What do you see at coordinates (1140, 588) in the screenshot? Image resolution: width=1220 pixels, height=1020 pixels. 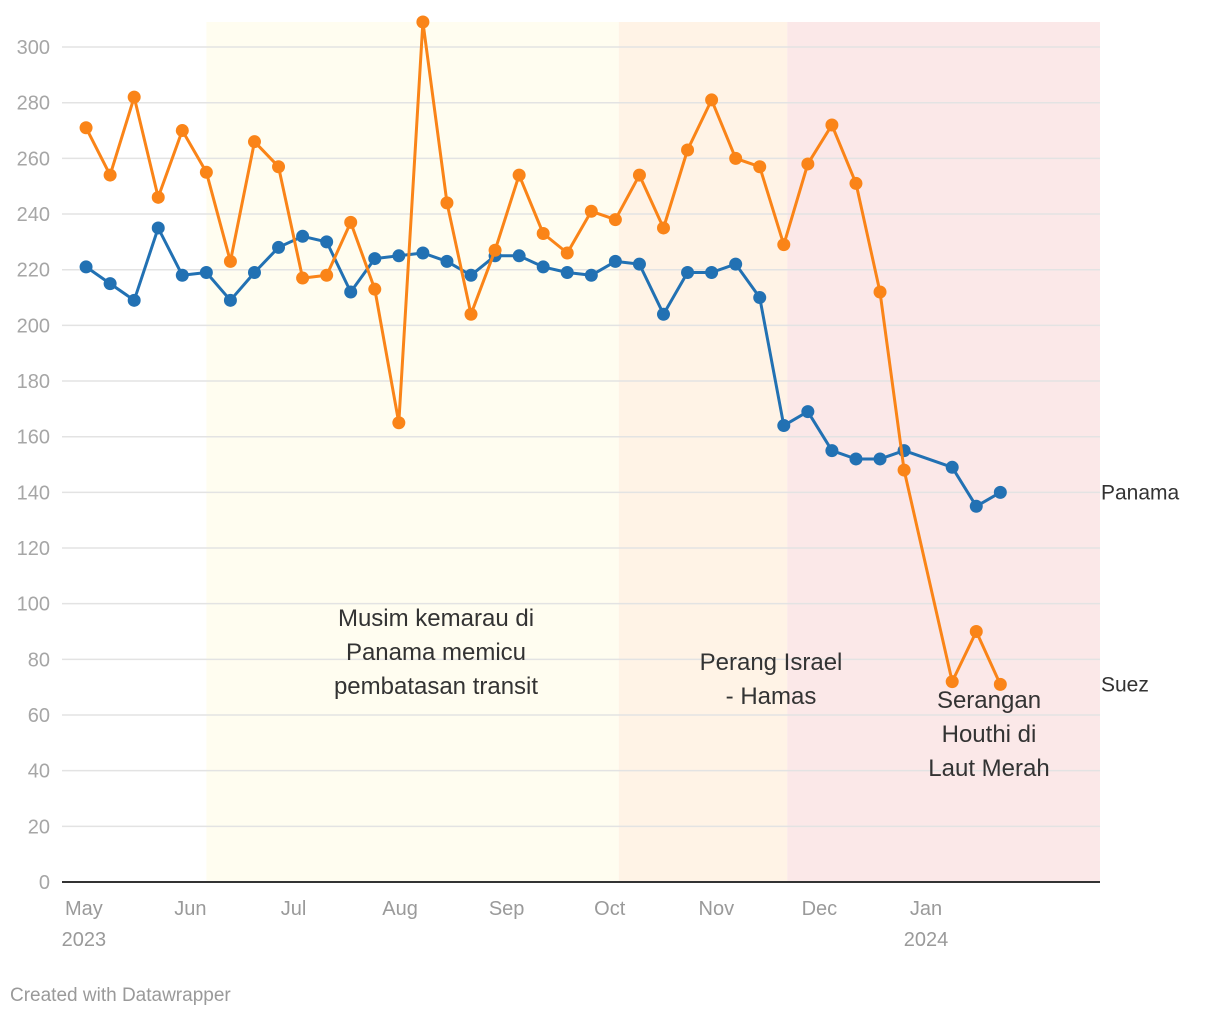 I see `series-end-labels: Panama Suez` at bounding box center [1140, 588].